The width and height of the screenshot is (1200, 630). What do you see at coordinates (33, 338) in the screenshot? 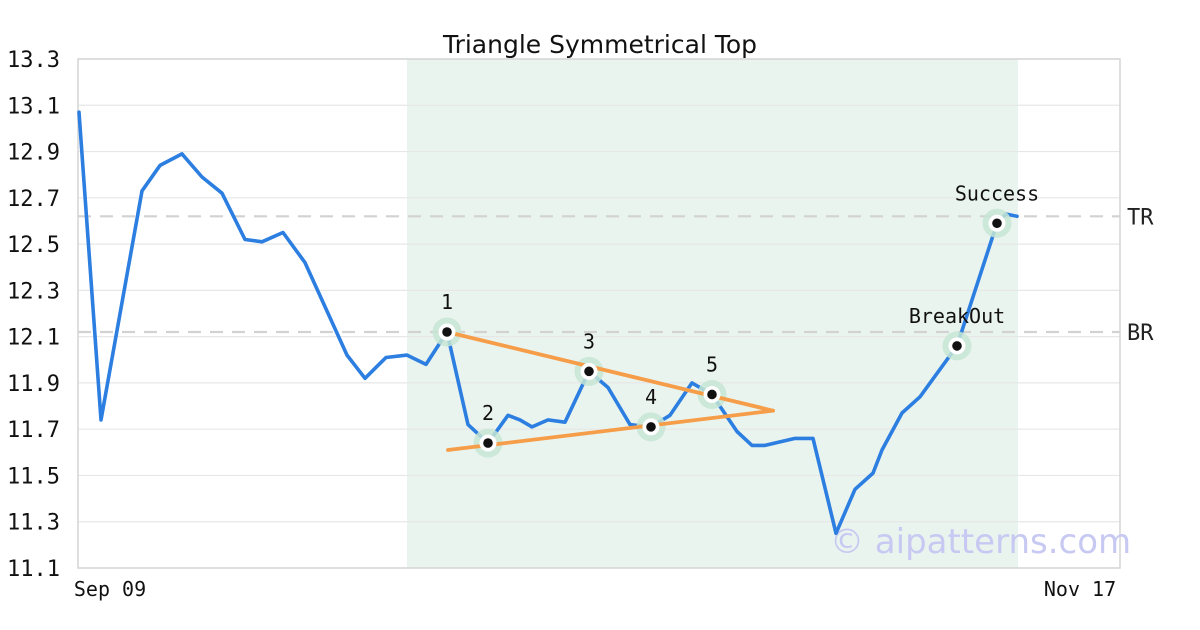
I see `y-tick-label: 12.1` at bounding box center [33, 338].